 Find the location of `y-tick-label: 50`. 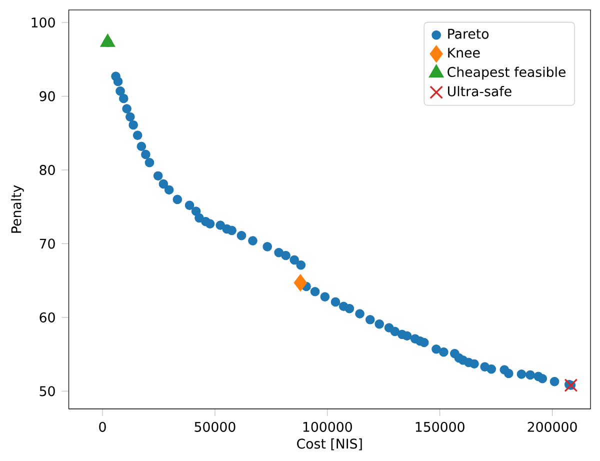

y-tick-label: 50 is located at coordinates (47, 391).